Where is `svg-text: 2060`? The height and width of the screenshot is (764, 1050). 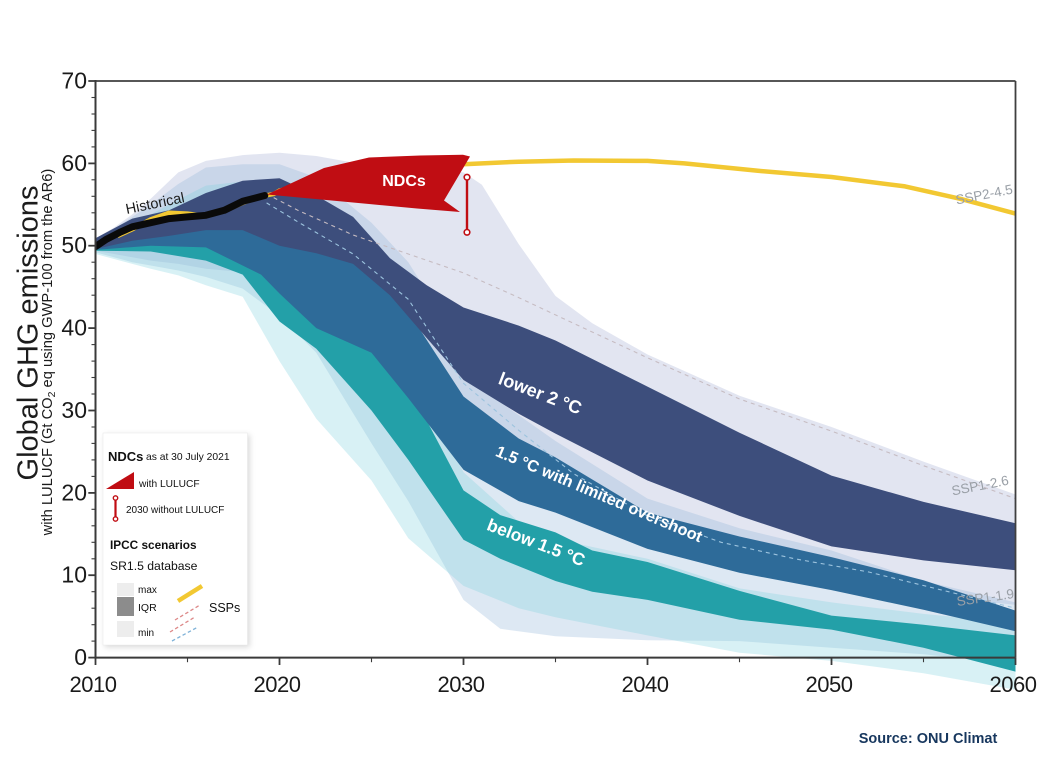
svg-text: 2060 is located at coordinates (1013, 684).